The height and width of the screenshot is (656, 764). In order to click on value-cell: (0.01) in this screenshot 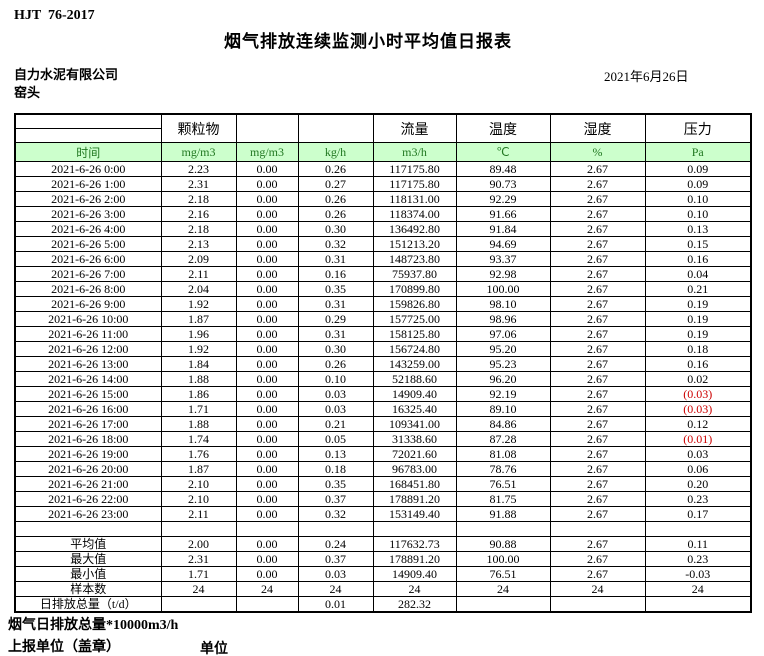, I will do `click(698, 439)`.